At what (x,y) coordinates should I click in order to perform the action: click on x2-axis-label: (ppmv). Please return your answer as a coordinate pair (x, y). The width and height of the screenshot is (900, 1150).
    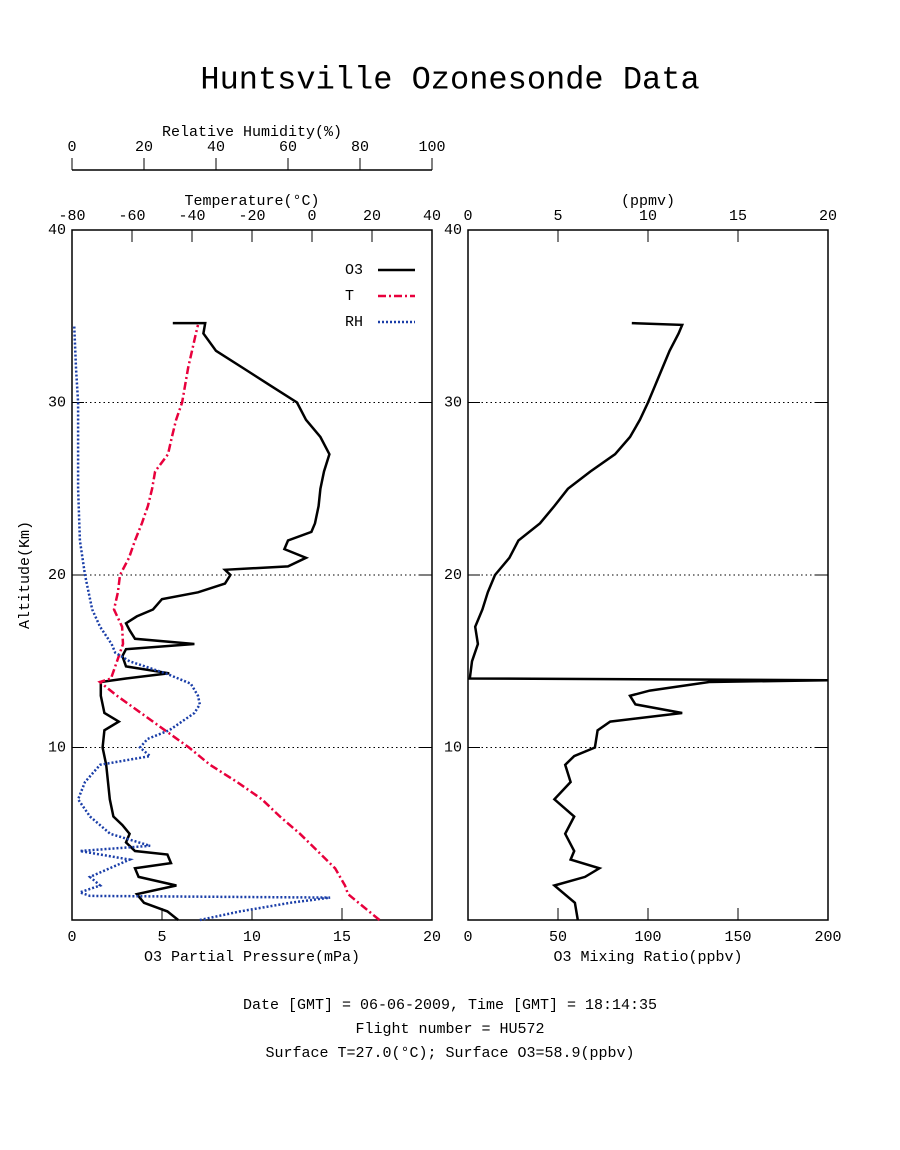
    Looking at the image, I should click on (648, 201).